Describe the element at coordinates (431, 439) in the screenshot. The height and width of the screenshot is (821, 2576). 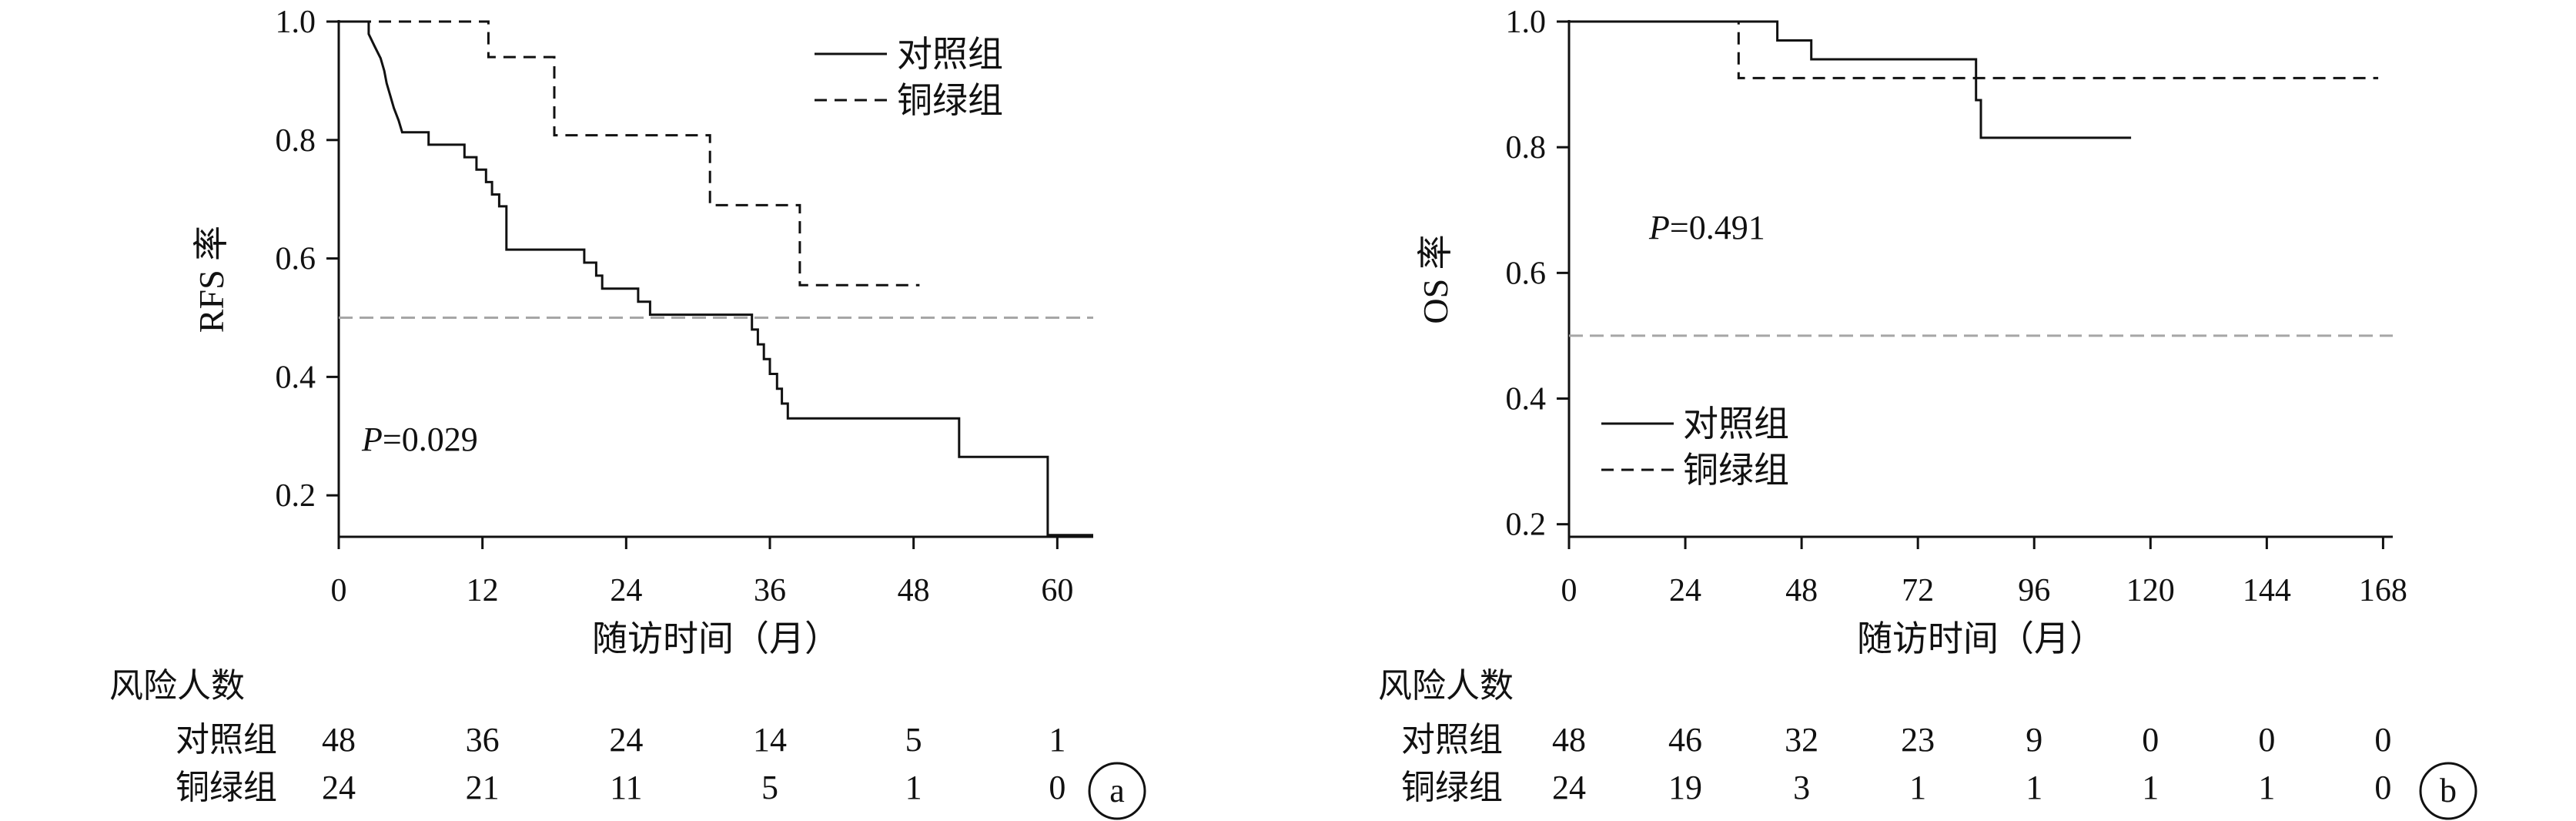
I see `p-value-number: =0.029` at that location.